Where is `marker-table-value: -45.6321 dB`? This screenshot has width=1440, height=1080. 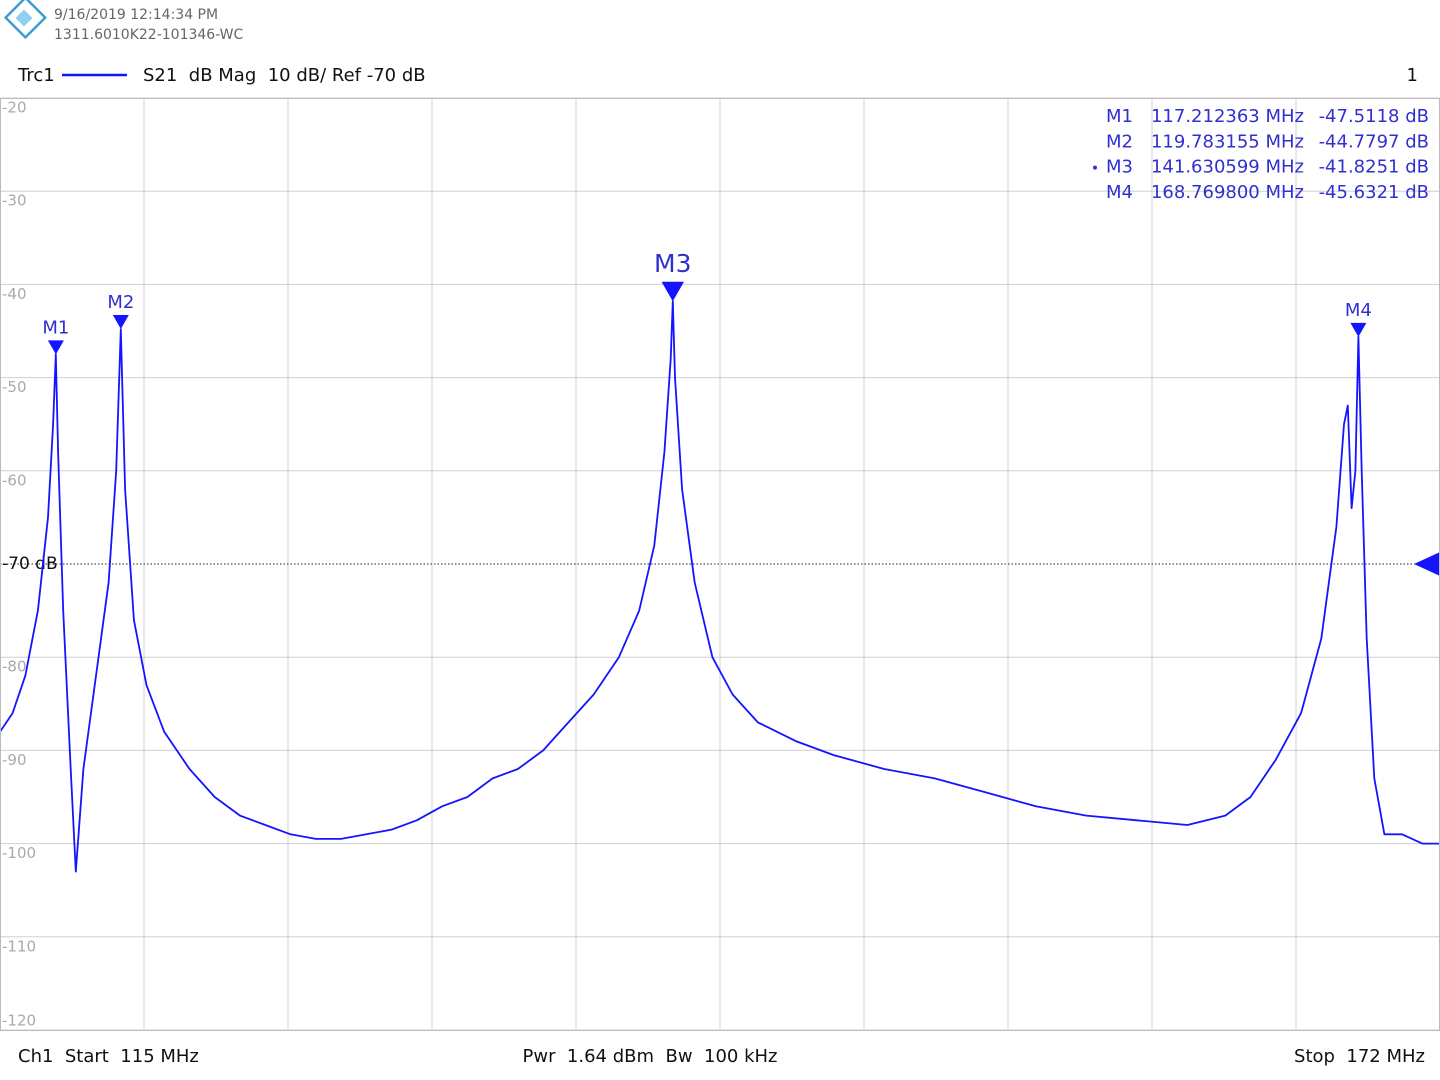 marker-table-value: -45.6321 dB is located at coordinates (1374, 192).